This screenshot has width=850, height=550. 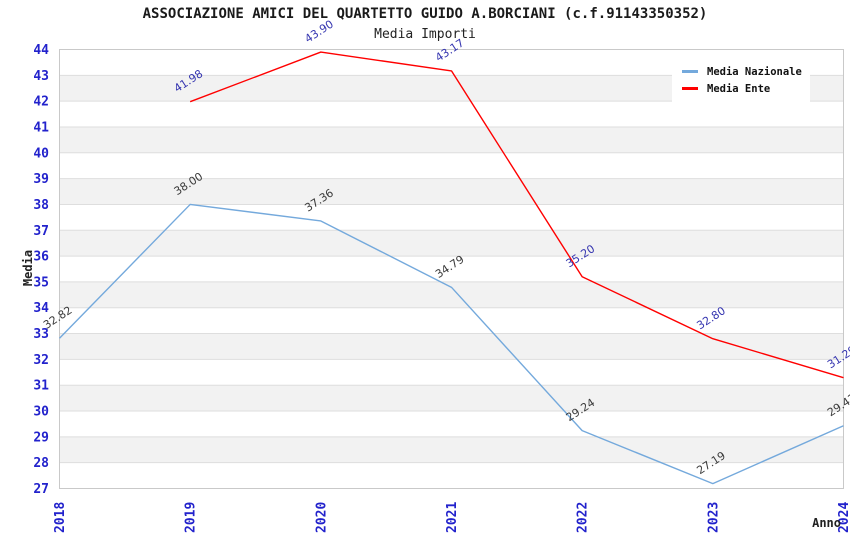 I want to click on x-axis-title: Anno, so click(x=826, y=523).